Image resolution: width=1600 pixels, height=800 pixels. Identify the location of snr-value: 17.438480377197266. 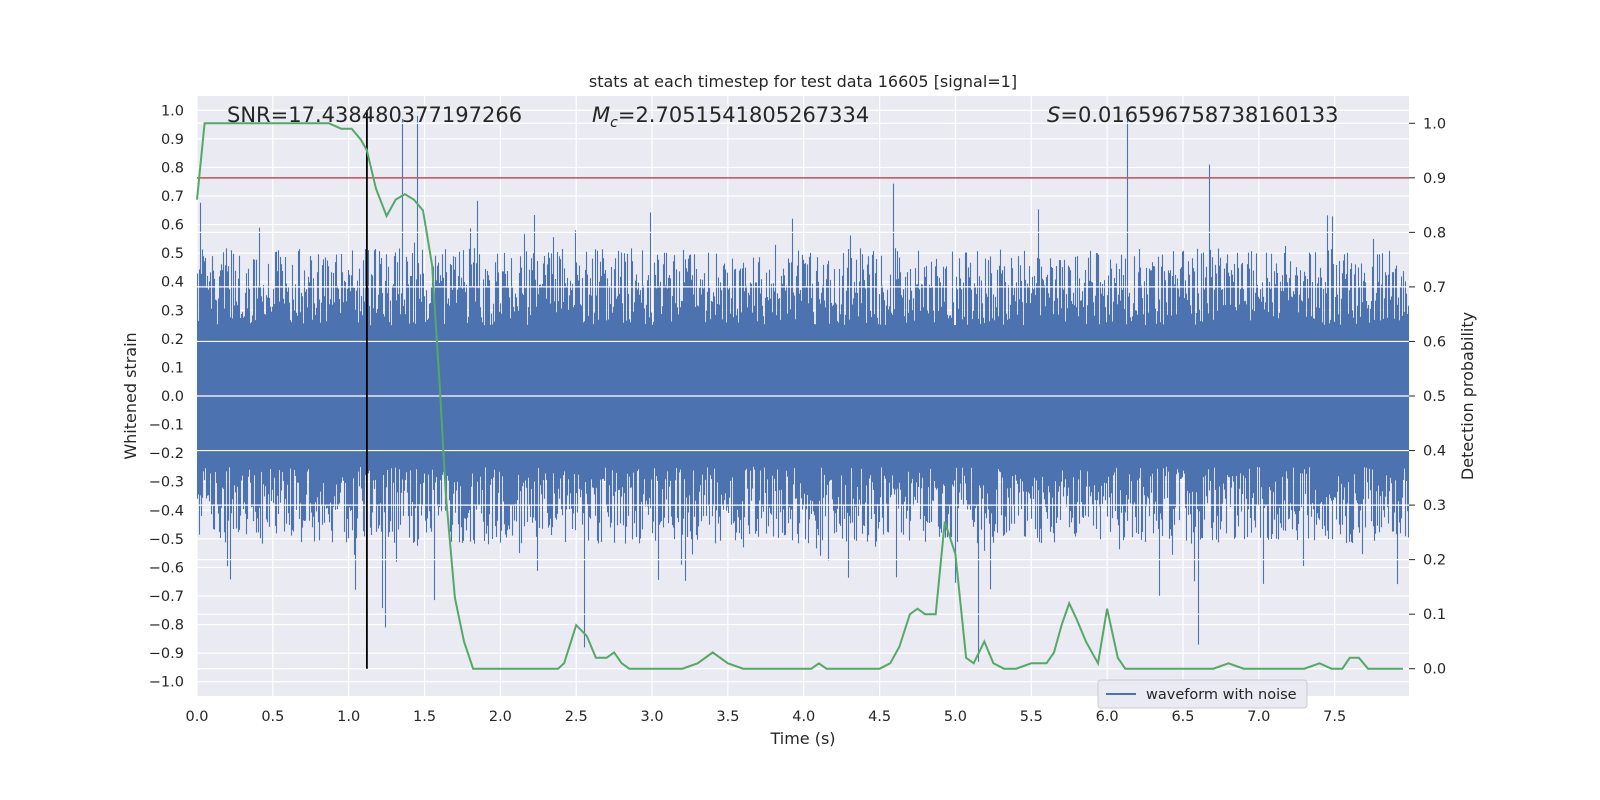
(405, 115).